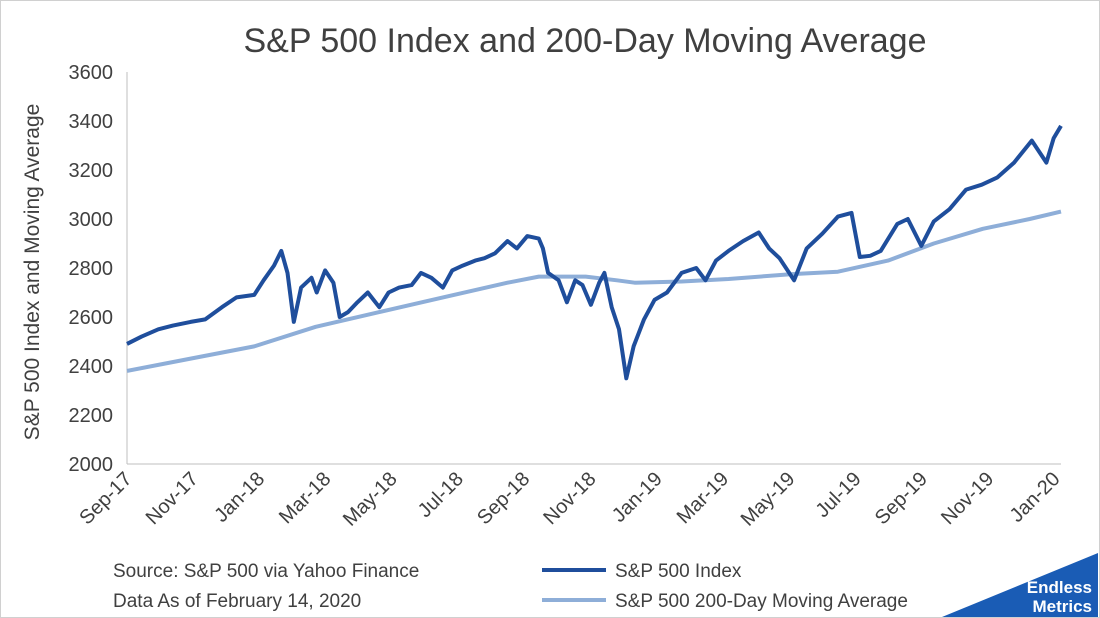  What do you see at coordinates (91, 367) in the screenshot?
I see `y-tick-label: 2400` at bounding box center [91, 367].